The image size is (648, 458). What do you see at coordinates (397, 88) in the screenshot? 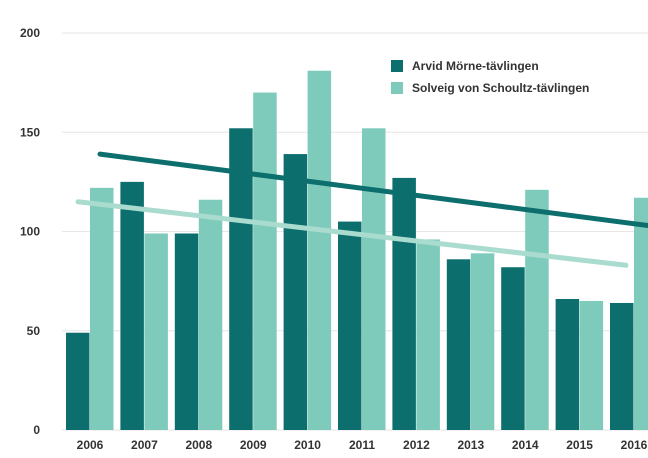
I see `legend-swatch-solveig` at bounding box center [397, 88].